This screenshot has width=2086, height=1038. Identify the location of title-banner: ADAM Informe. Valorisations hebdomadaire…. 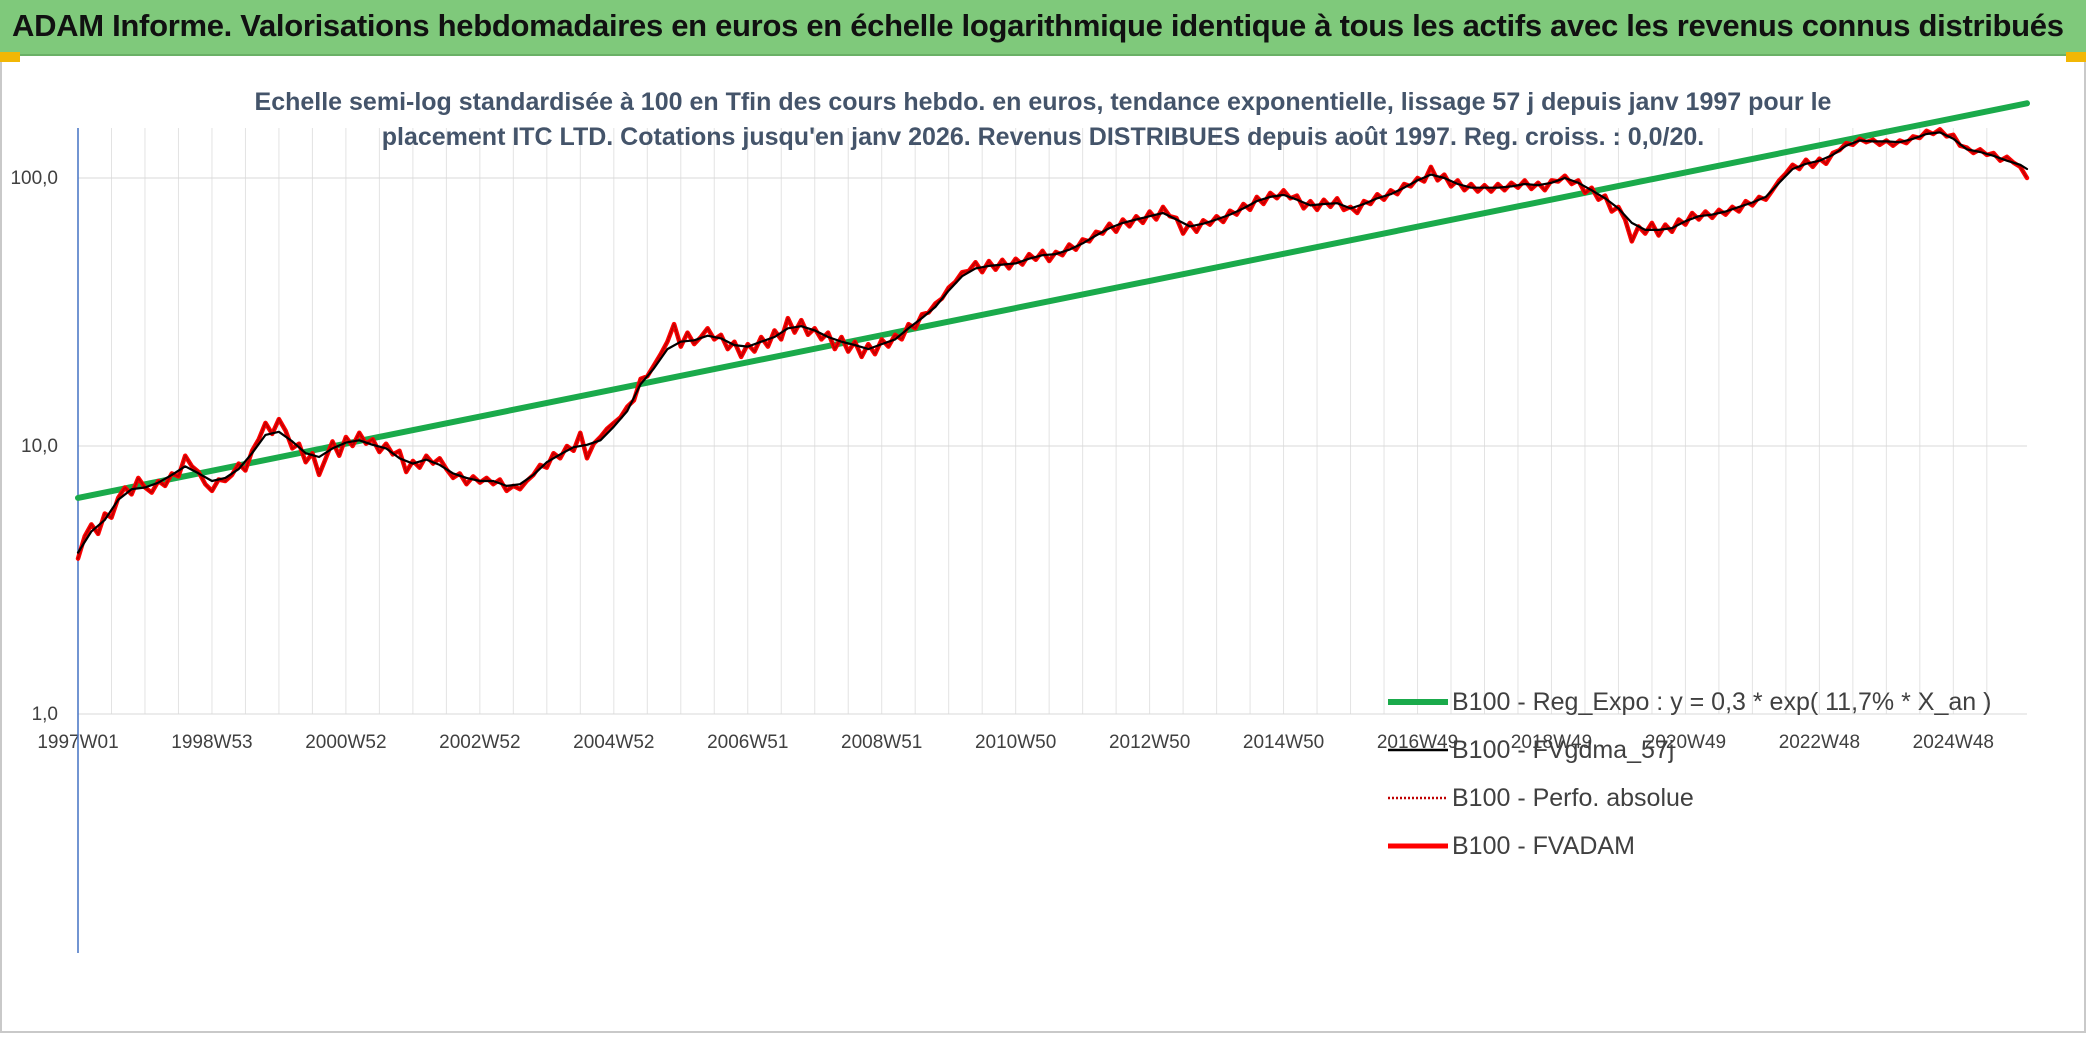
(1043, 28).